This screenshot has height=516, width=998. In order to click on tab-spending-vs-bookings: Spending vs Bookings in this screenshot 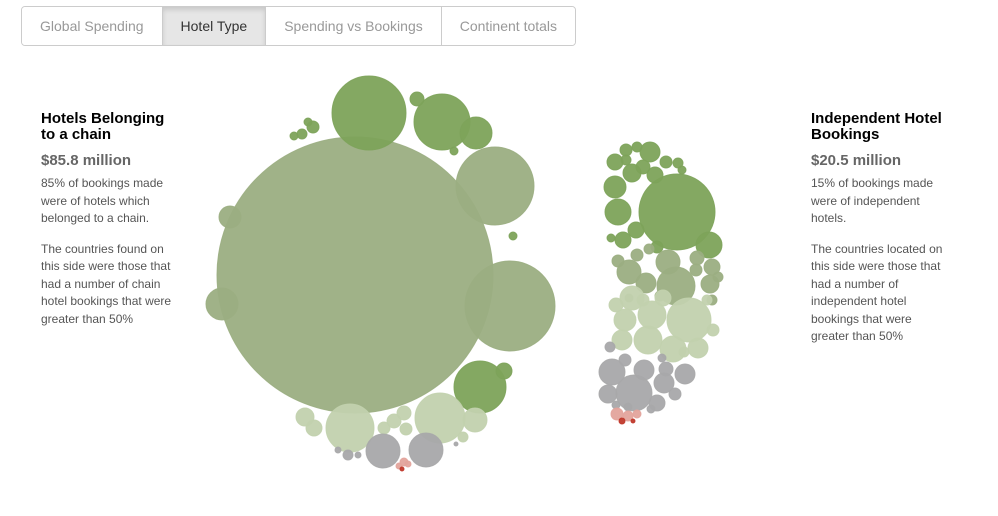, I will do `click(354, 26)`.